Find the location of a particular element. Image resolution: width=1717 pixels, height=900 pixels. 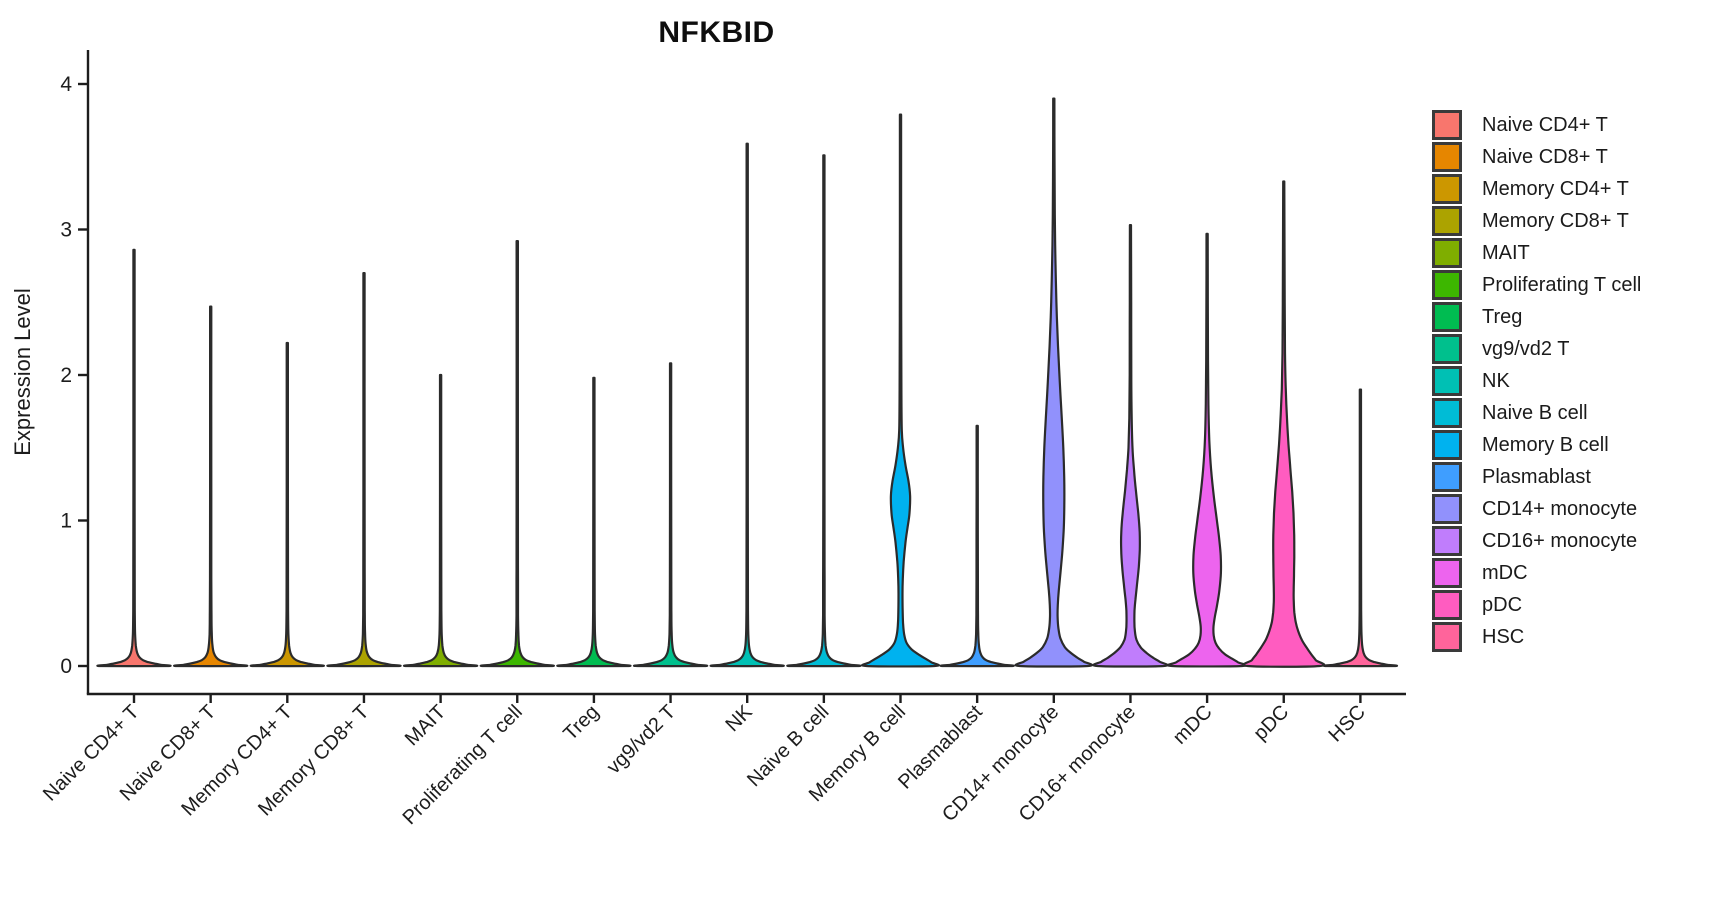

x-tick-label-mait: MAIT is located at coordinates (425, 725).